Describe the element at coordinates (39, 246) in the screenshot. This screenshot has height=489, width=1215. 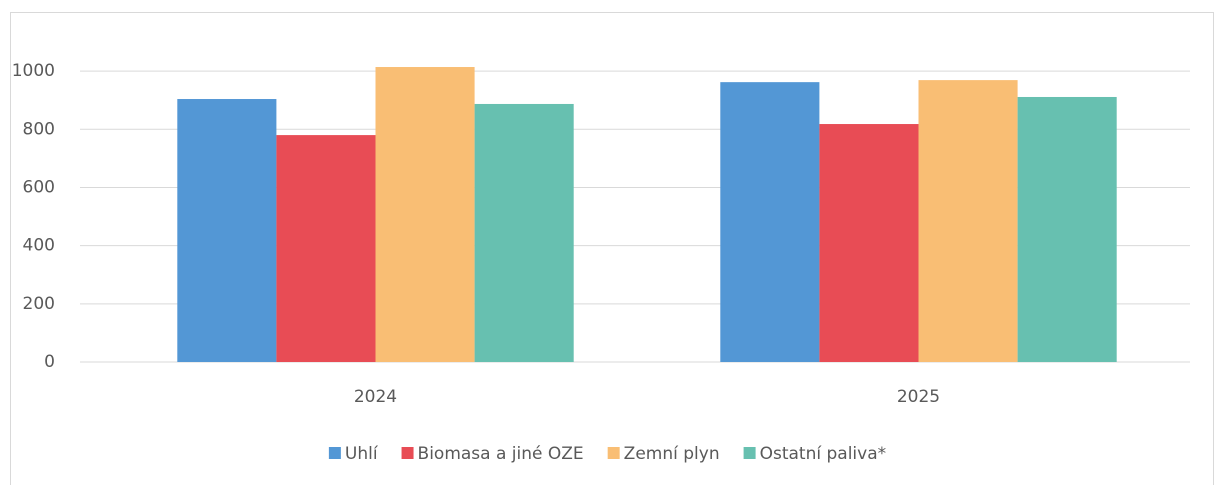
I see `y-tick-label: 400` at that location.